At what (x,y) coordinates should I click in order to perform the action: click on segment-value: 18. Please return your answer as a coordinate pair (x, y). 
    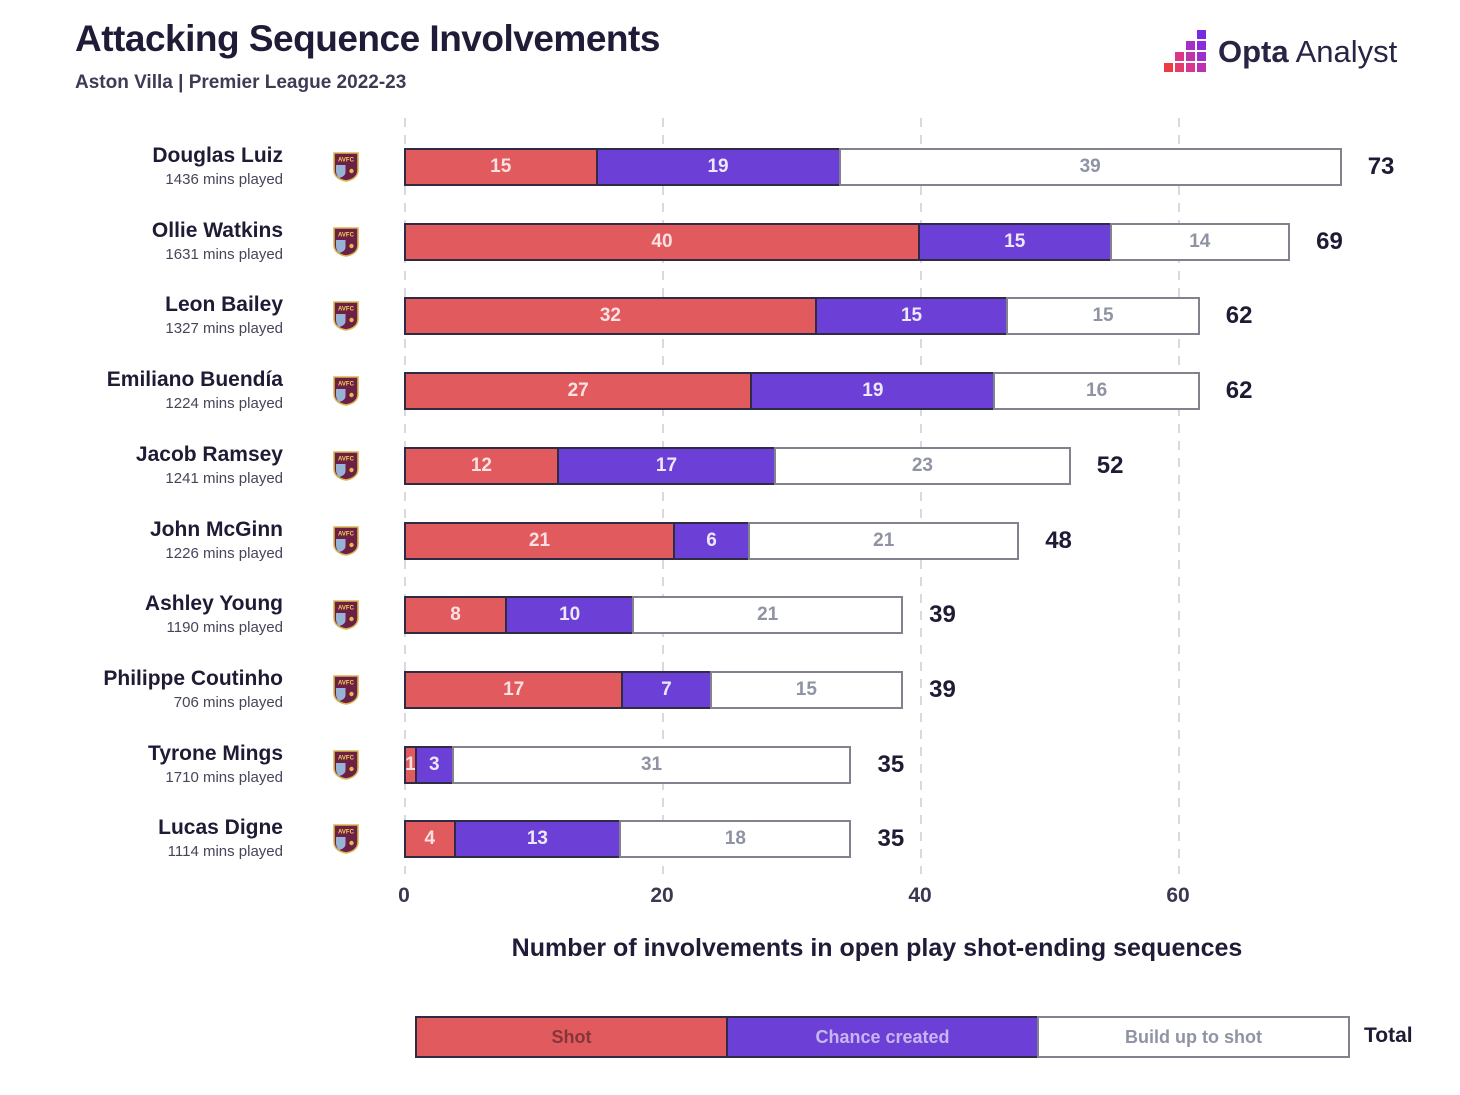
    Looking at the image, I should click on (735, 839).